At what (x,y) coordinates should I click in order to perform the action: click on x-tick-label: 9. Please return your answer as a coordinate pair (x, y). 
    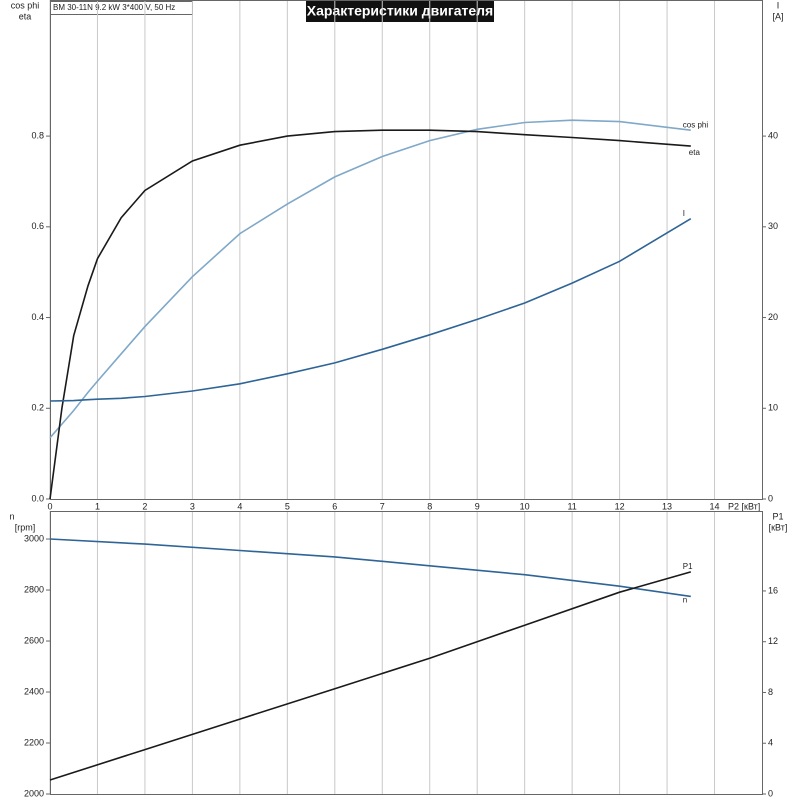
    Looking at the image, I should click on (477, 506).